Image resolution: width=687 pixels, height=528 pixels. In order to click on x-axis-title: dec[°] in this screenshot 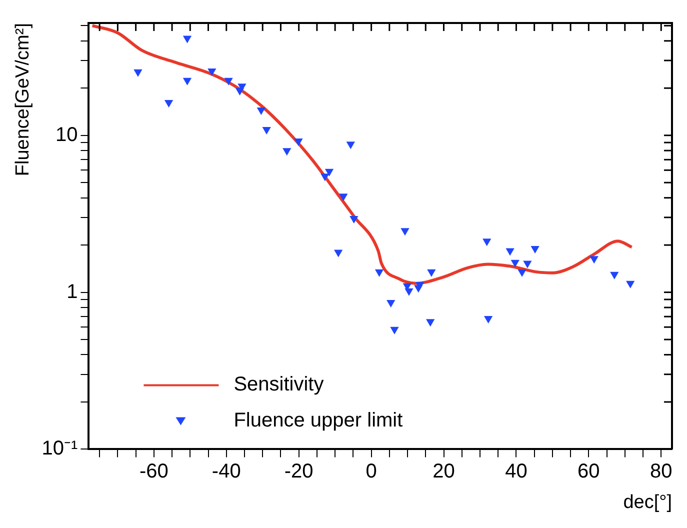, I will do `click(647, 502)`.